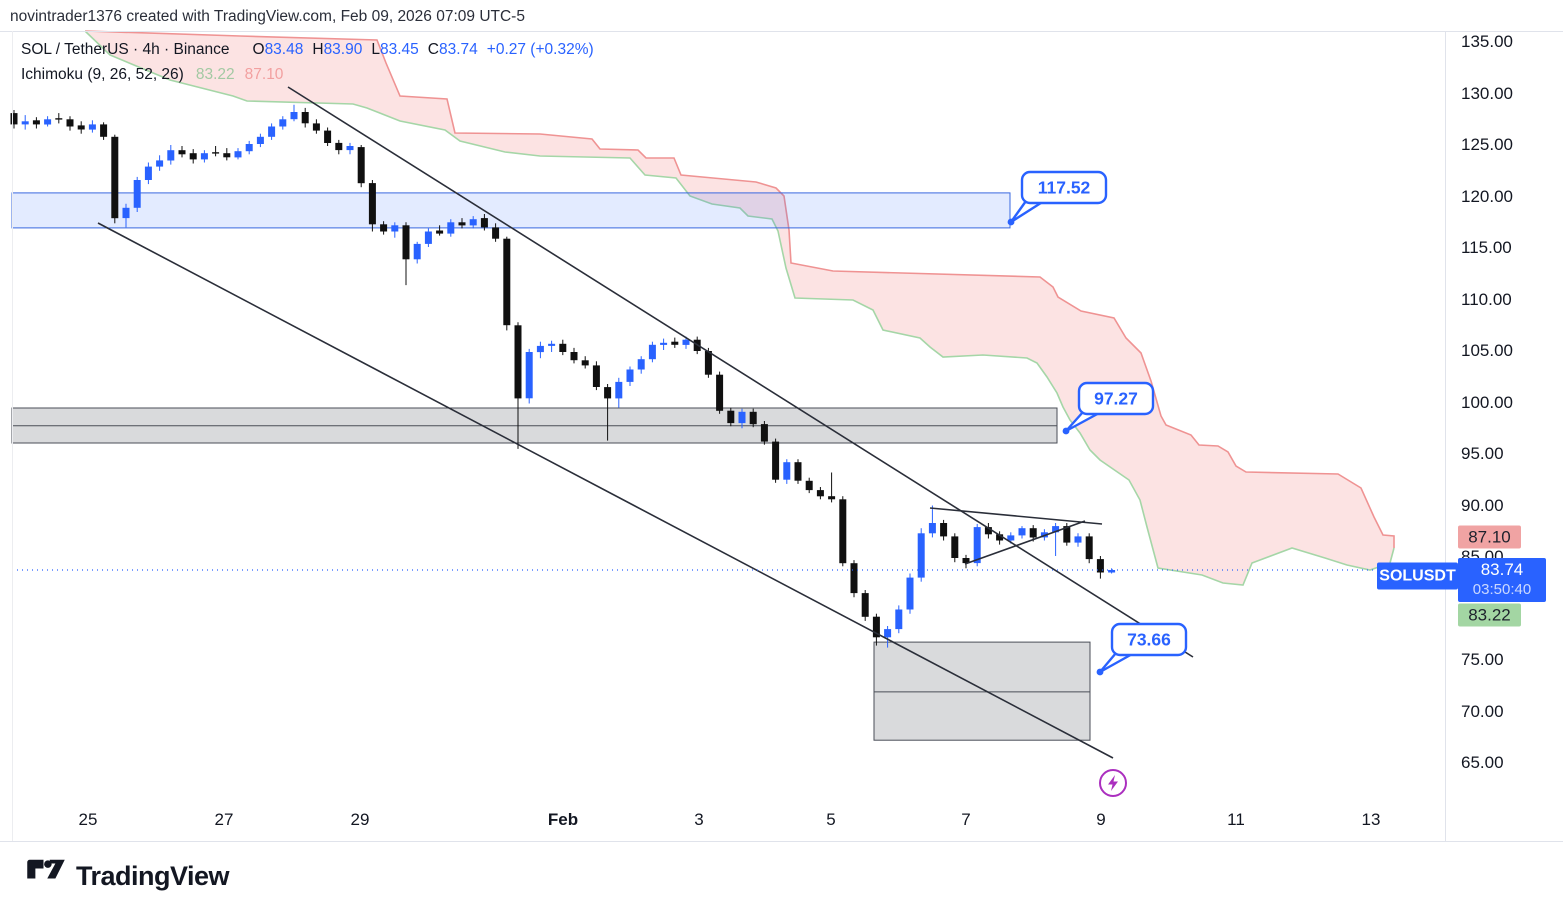 Image resolution: width=1563 pixels, height=915 pixels. What do you see at coordinates (1487, 41) in the screenshot?
I see `price-tick-135.00: 135.00` at bounding box center [1487, 41].